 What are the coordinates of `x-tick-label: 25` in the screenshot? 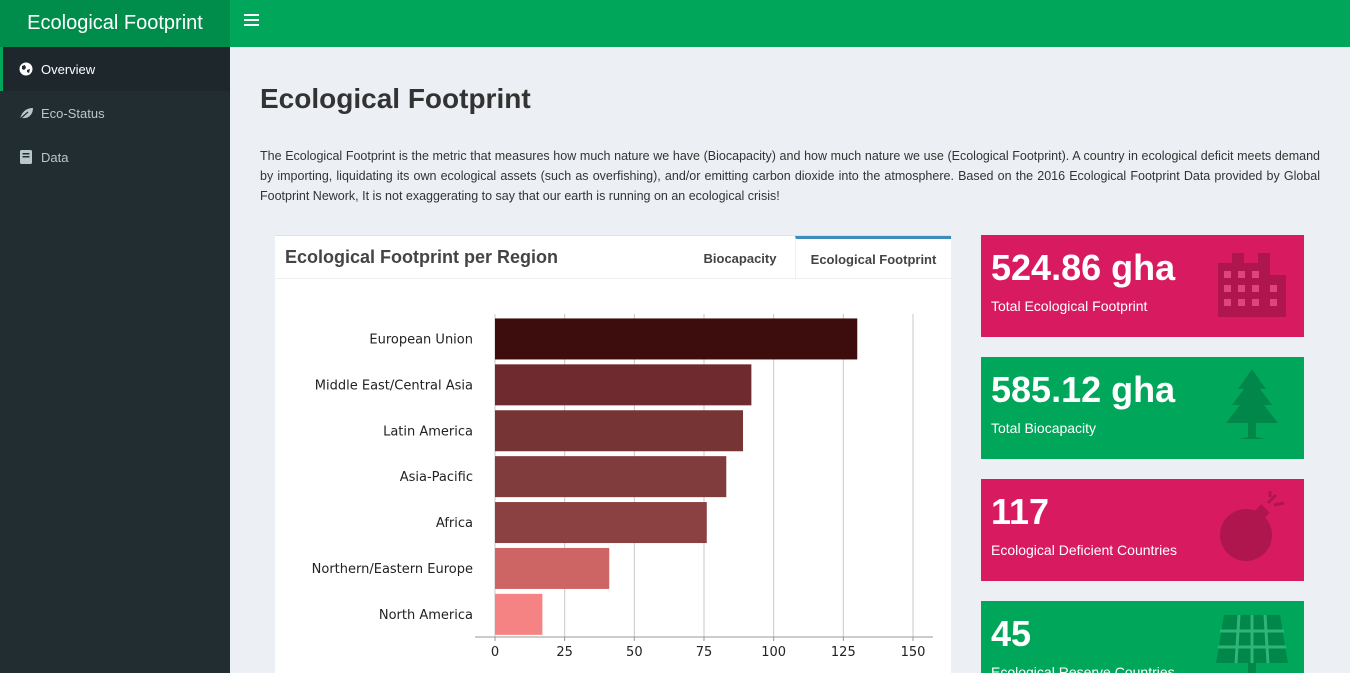 It's located at (564, 652).